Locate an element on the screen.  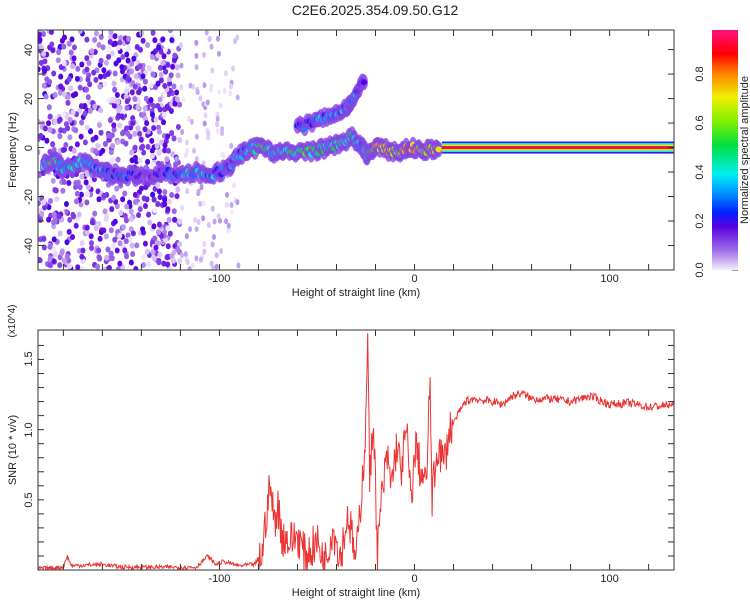
top-y-tick-label: -40 is located at coordinates (29, 245).